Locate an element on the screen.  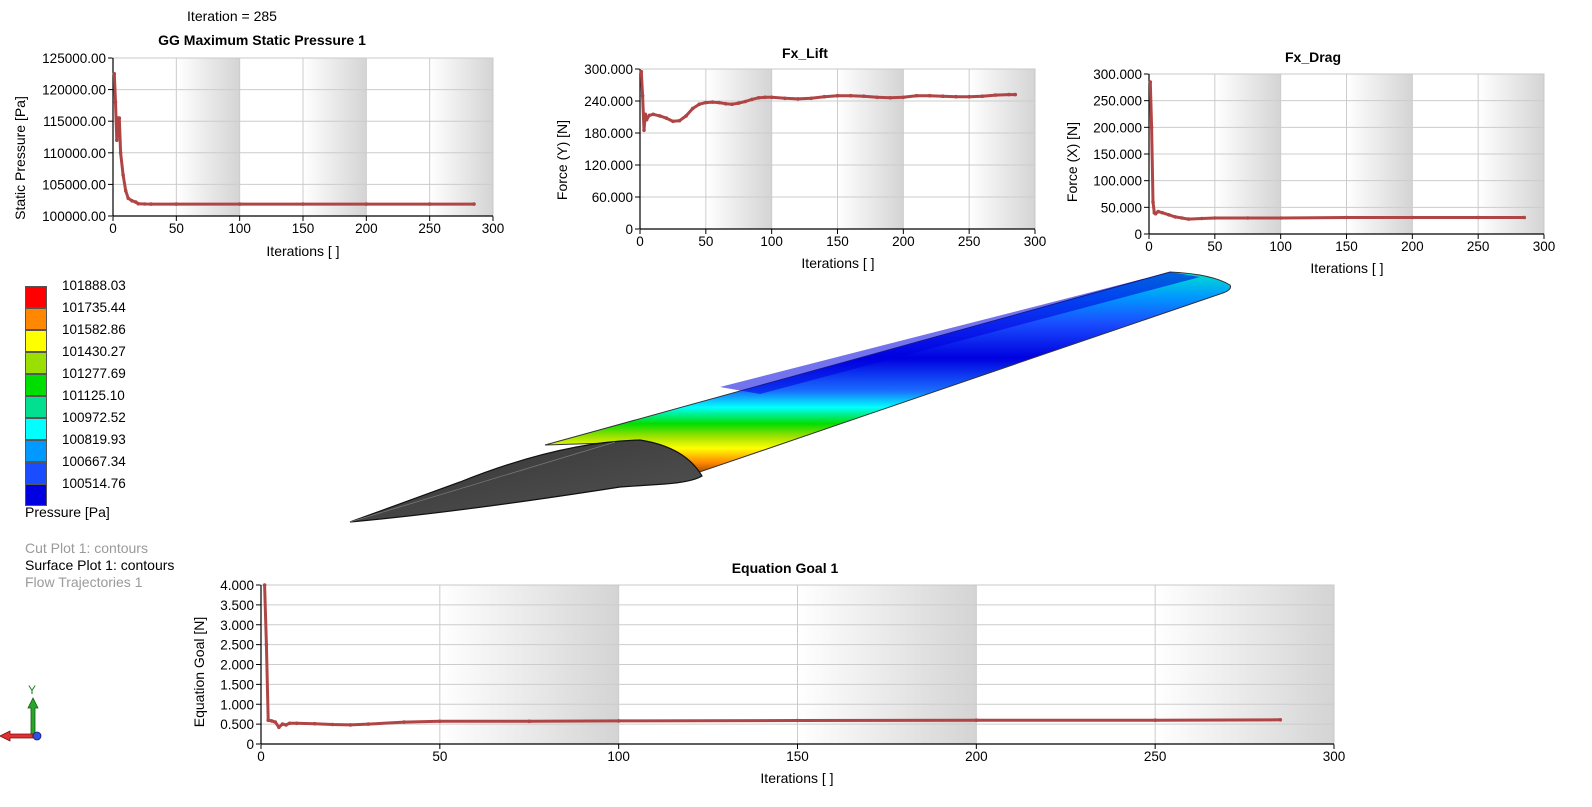
x-tick-label: 300 is located at coordinates (493, 228).